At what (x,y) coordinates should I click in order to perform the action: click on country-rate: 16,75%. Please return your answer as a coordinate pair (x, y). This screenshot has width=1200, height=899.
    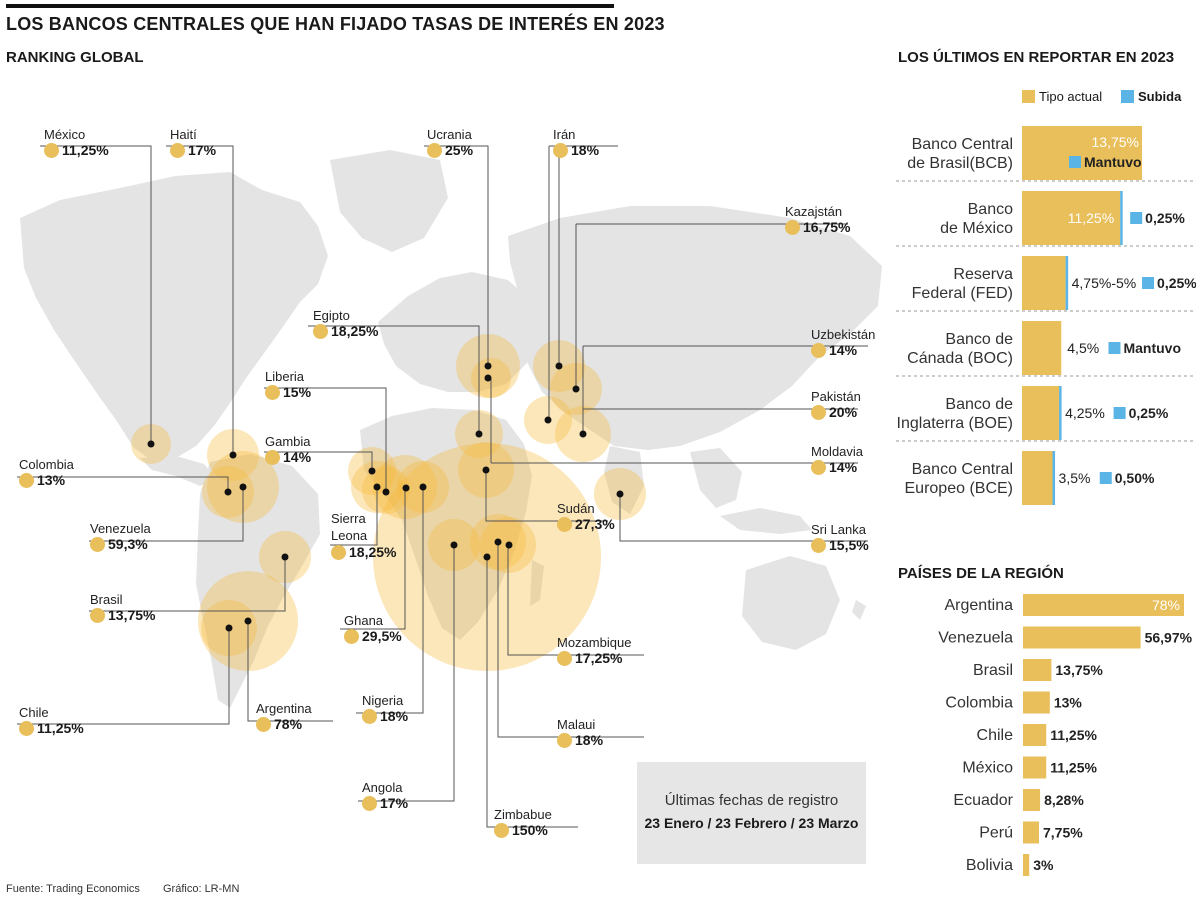
    Looking at the image, I should click on (827, 227).